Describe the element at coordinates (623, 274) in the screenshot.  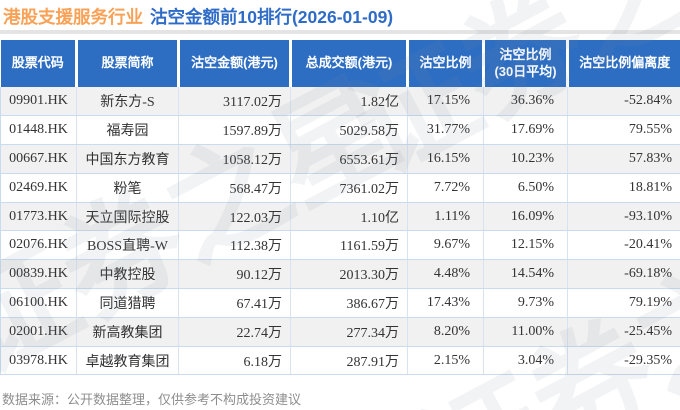
I see `cell-ratio-deviation: -69.18%` at that location.